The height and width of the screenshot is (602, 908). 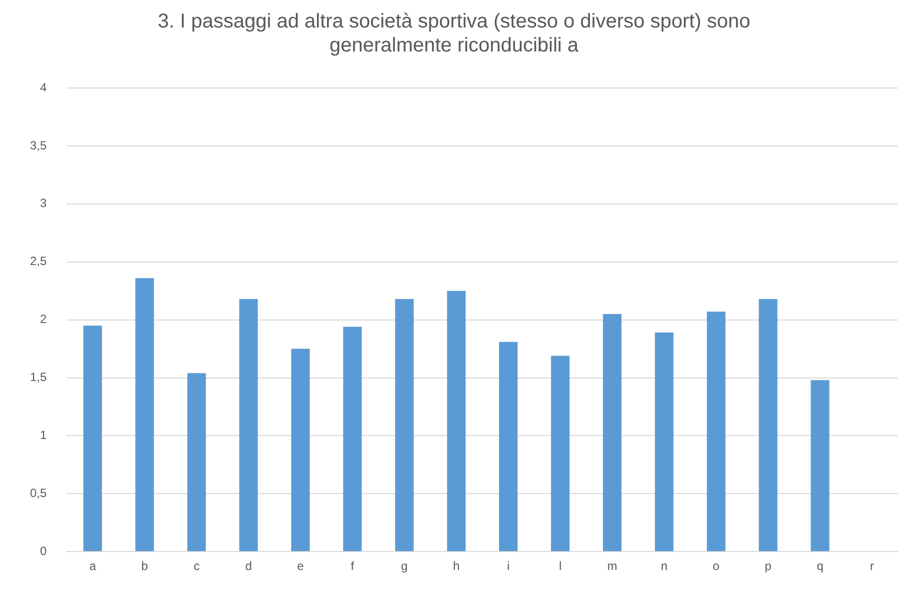 What do you see at coordinates (43, 319) in the screenshot?
I see `y-tick-label: 2` at bounding box center [43, 319].